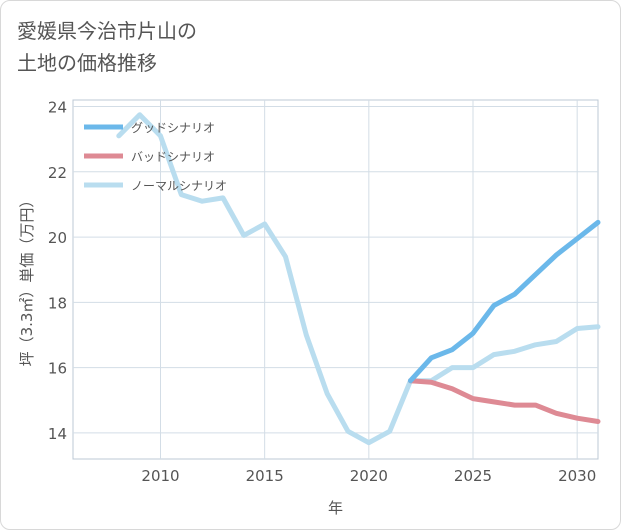 This screenshot has width=621, height=530. I want to click on x-tick-label: 2010, so click(160, 476).